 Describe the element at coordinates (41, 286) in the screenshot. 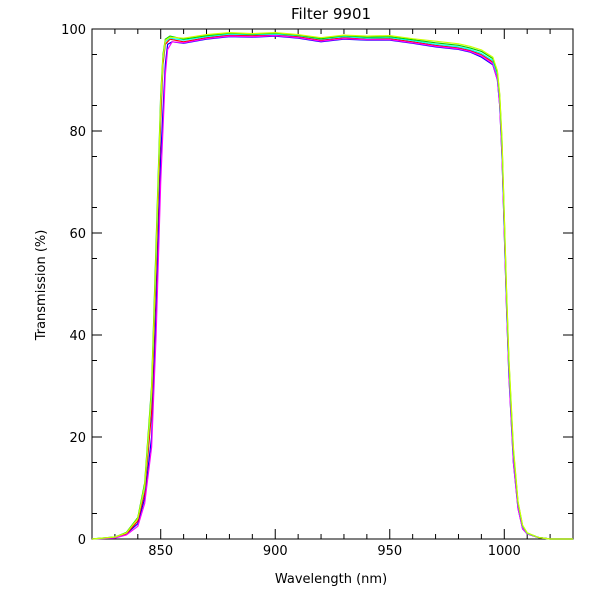

I see `y-axis-label: Transmission (%)` at that location.